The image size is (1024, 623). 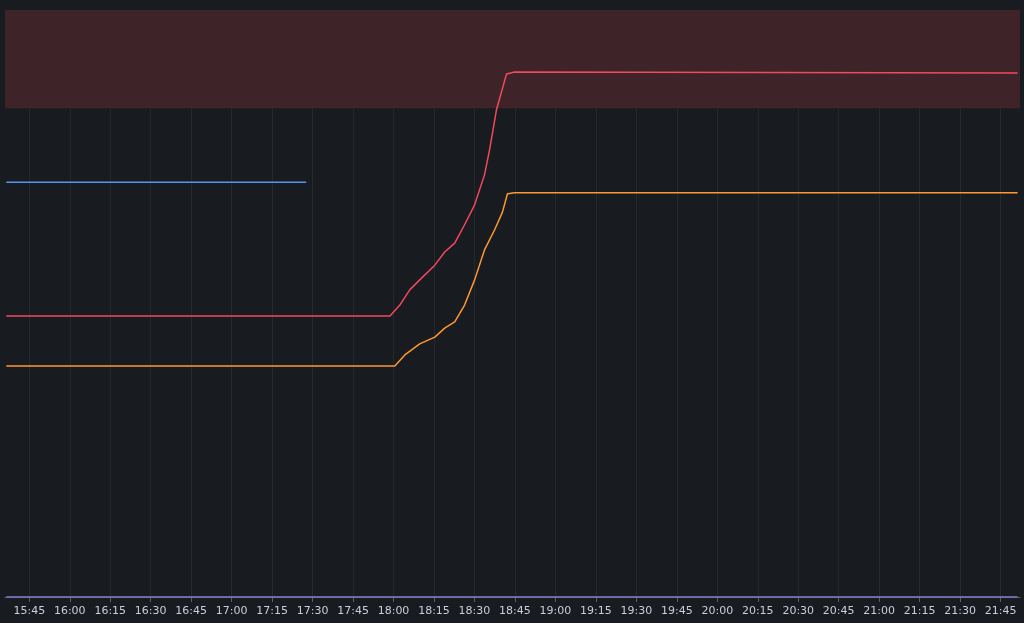 I want to click on x-tick-label: 16:00, so click(x=69, y=610).